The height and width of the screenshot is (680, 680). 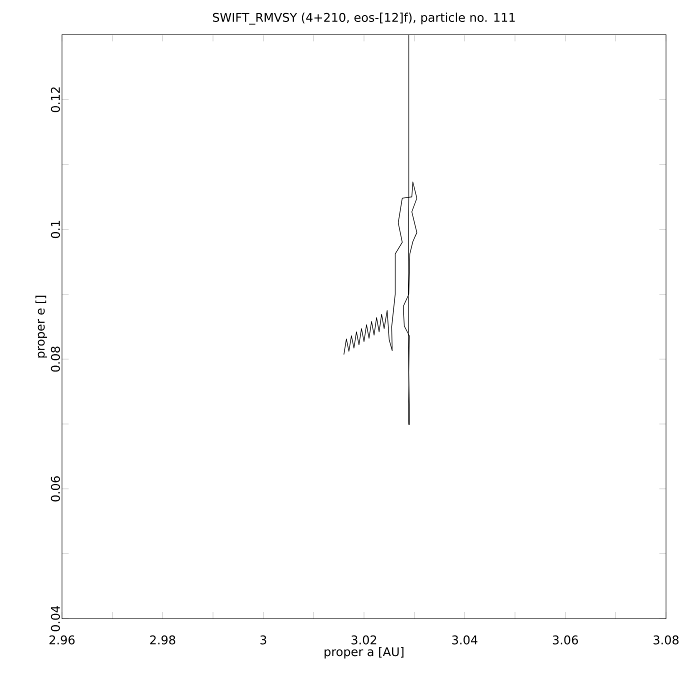 I want to click on x-tick-label: 3.02, so click(x=364, y=639).